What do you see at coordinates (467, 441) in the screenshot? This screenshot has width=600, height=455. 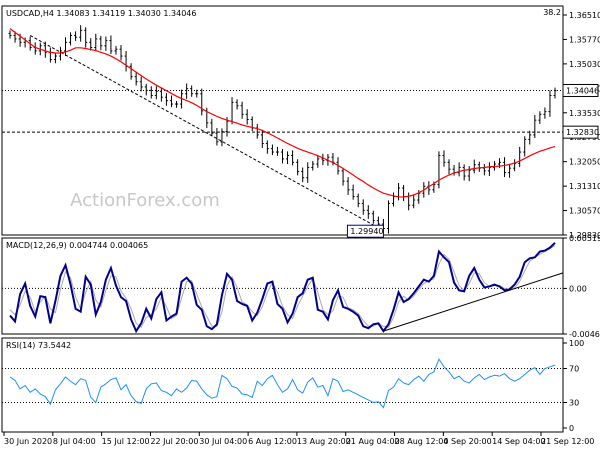 I see `x-tick-label: 4 Sep 20:00` at bounding box center [467, 441].